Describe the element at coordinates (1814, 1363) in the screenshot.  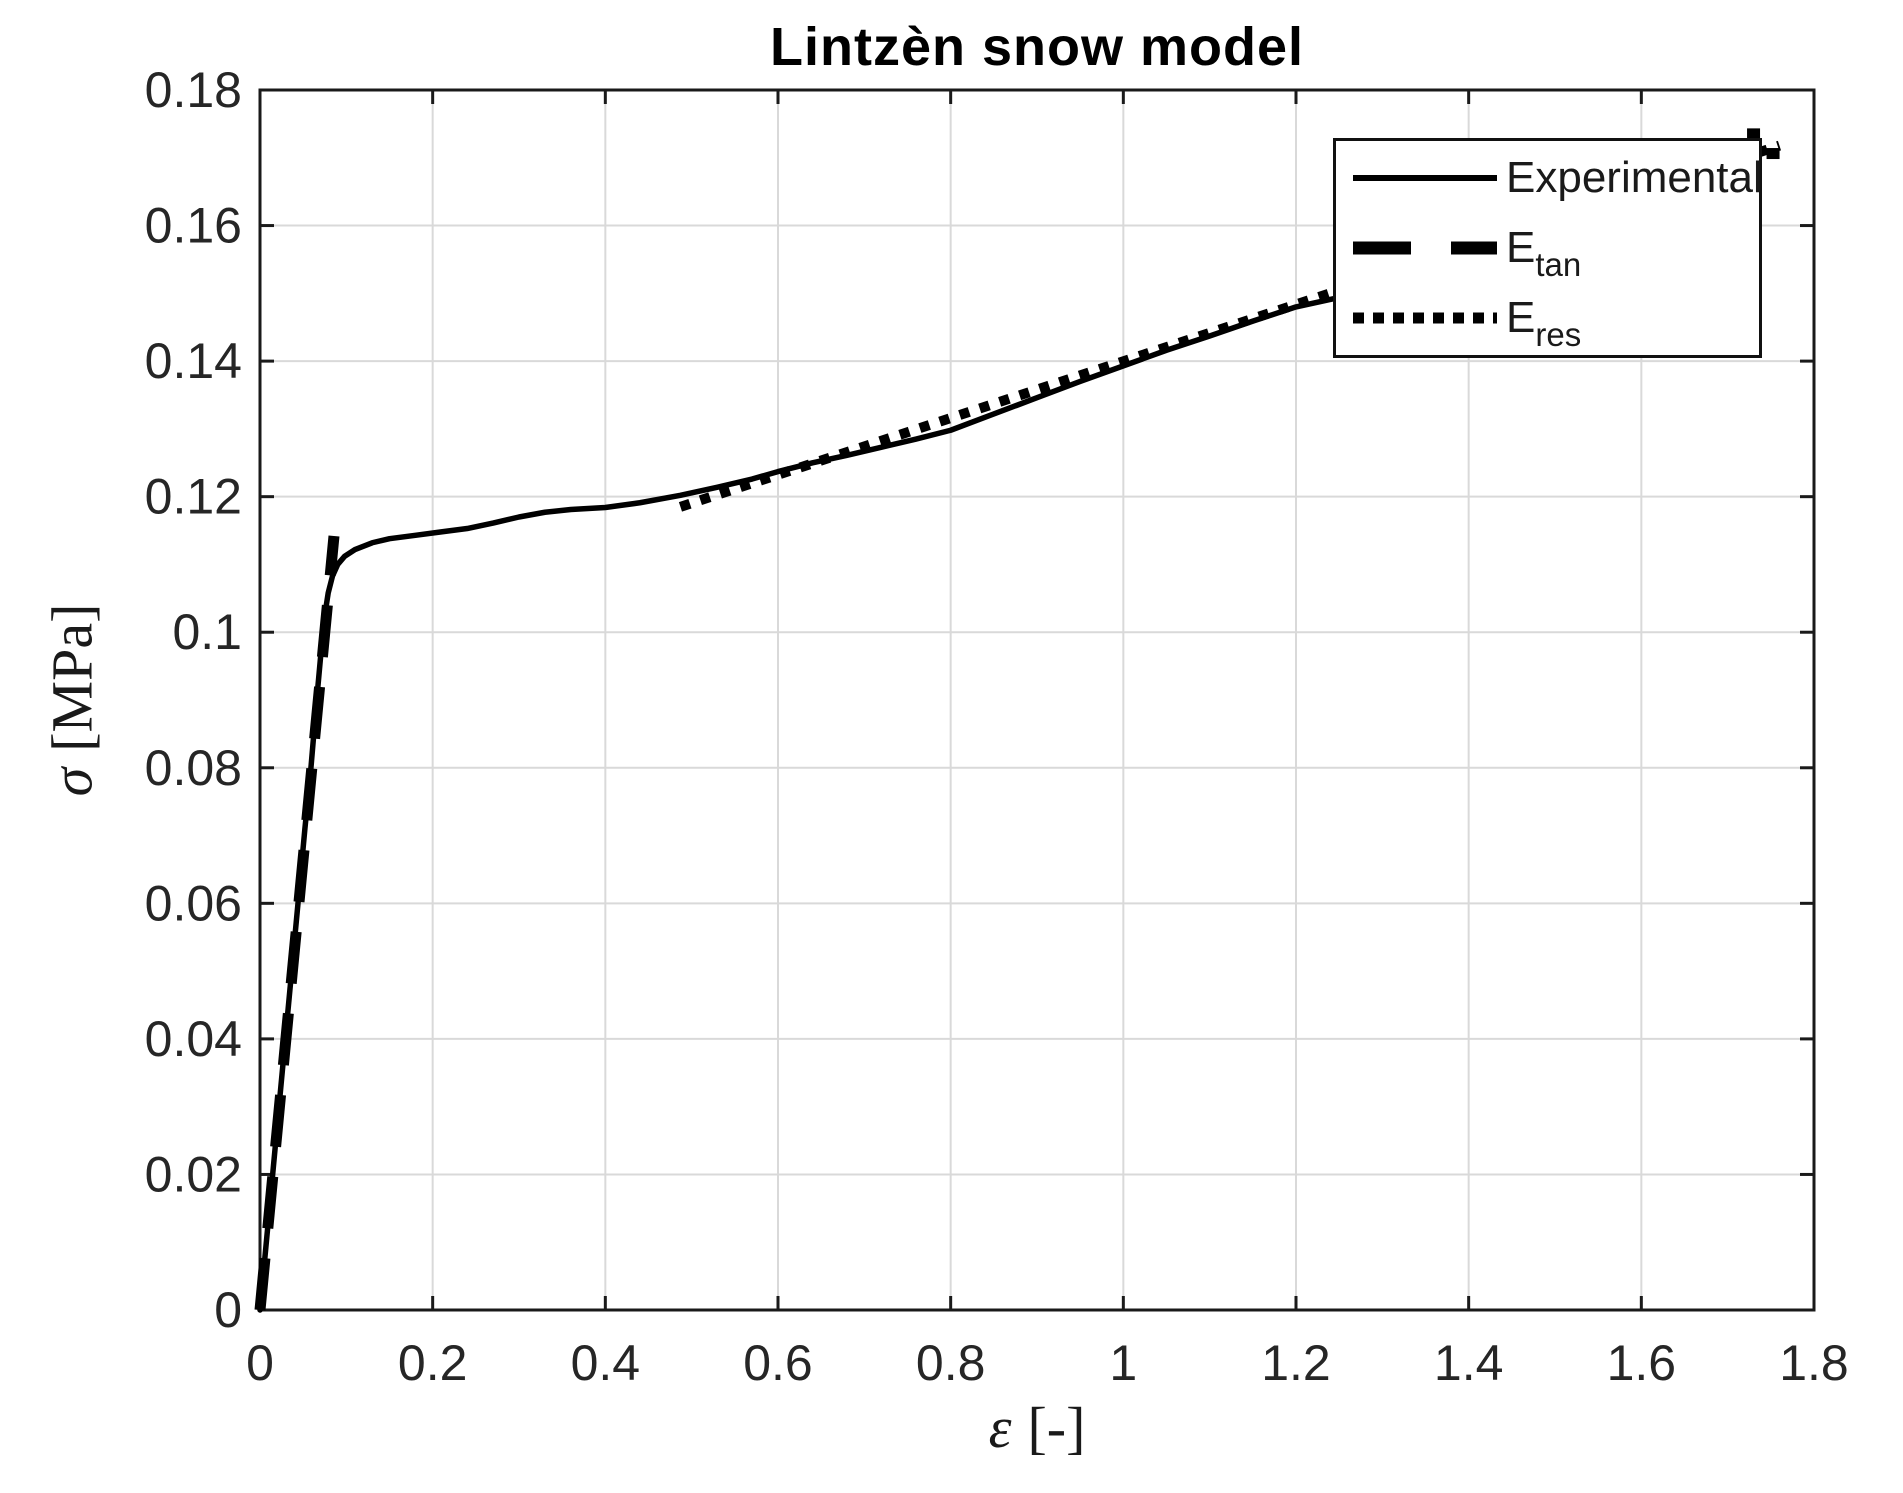
I see `svg-text: 1.8` at that location.